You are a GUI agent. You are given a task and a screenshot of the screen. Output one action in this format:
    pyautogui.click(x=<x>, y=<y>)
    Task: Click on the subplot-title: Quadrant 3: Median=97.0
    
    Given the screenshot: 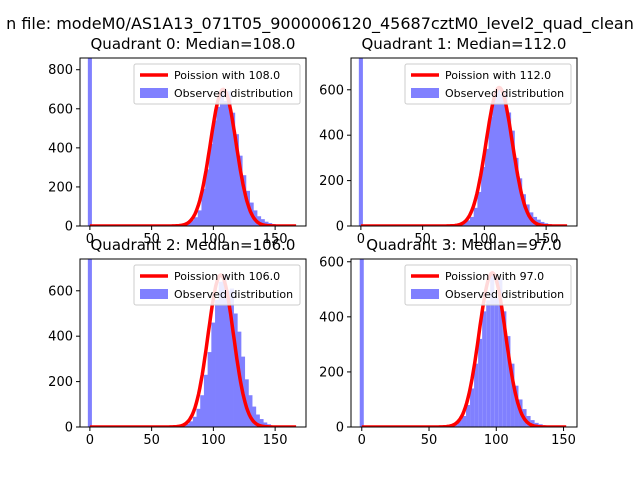 What is the action you would take?
    pyautogui.click(x=463, y=245)
    